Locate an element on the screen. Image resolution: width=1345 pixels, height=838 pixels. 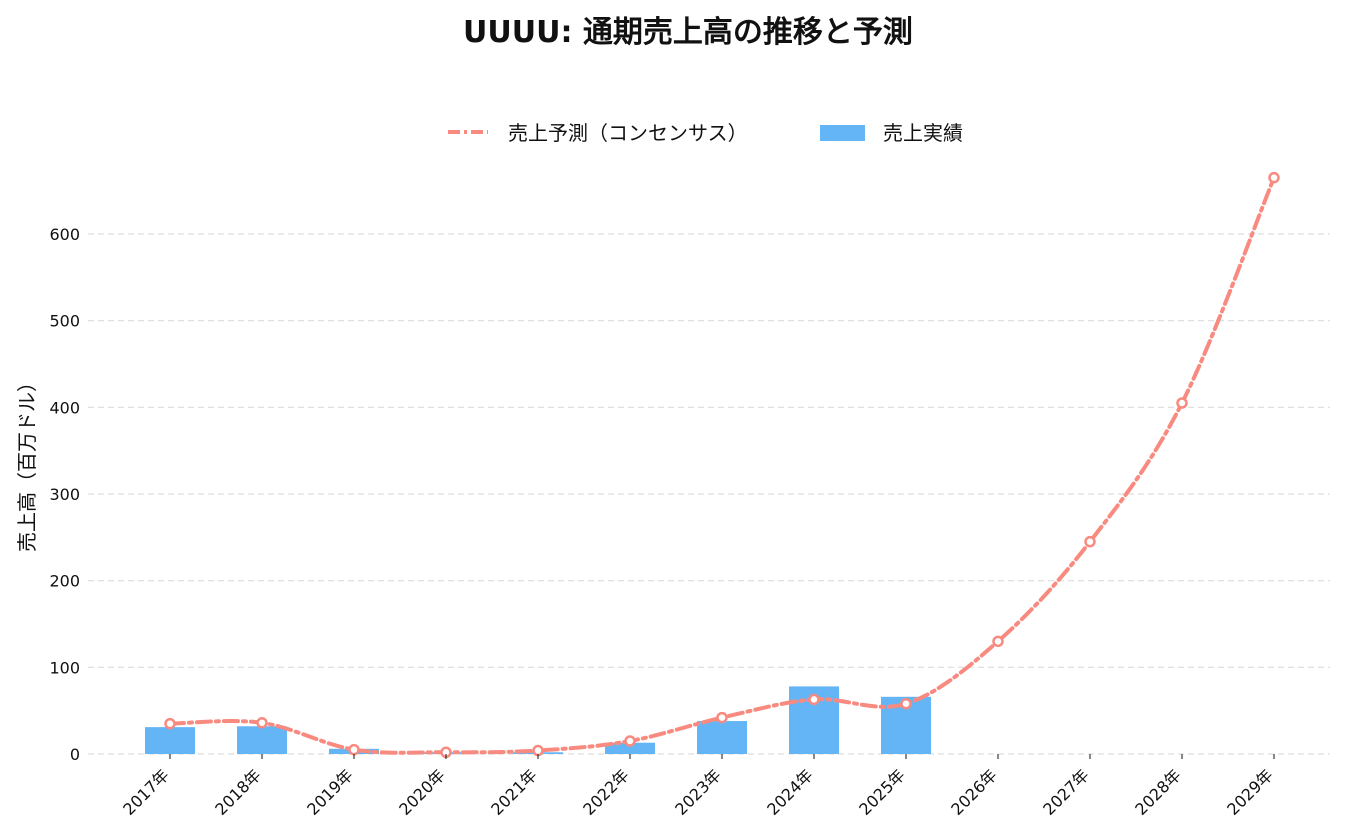
y-tick-label: 600 is located at coordinates (64, 234).